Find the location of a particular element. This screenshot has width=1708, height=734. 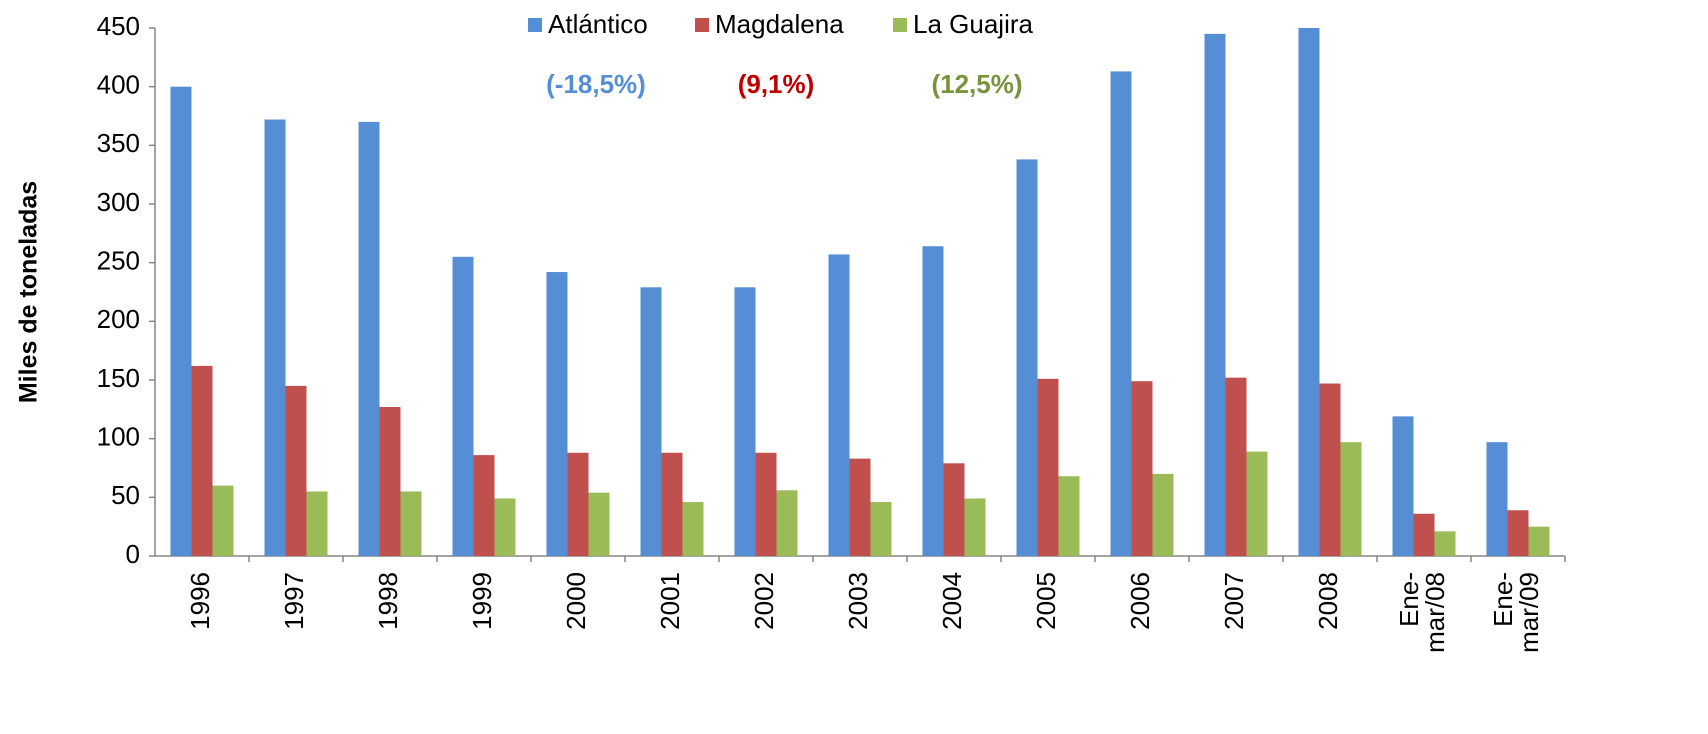

y-axis-label: Miles de toneladas is located at coordinates (29, 292).